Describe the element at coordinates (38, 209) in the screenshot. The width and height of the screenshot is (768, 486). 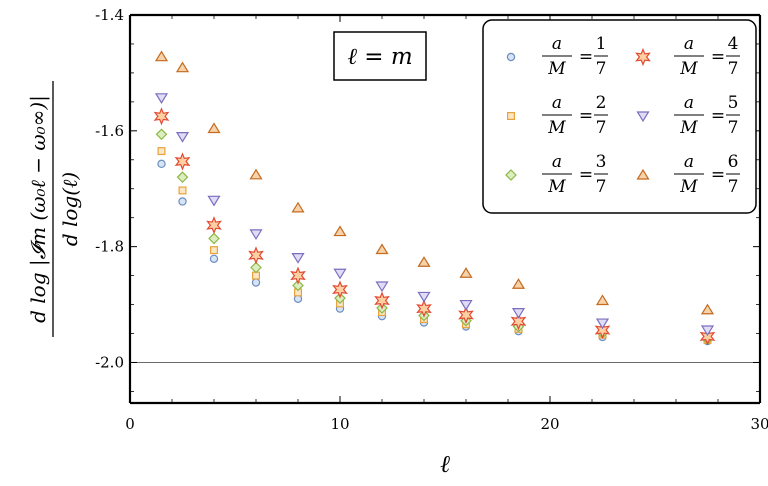
I see `y-axis-label-numerator: d log |𝓘m (ω₀ℓ − ω₀∞)|` at that location.